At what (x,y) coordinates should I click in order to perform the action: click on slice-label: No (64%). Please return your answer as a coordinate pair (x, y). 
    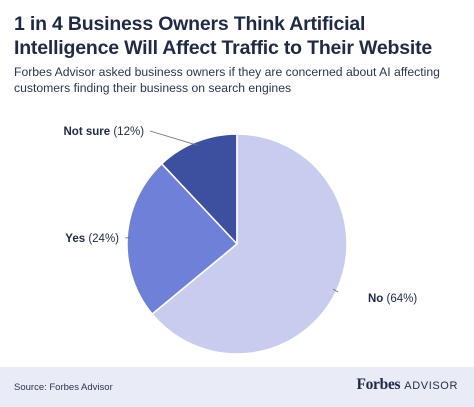
    Looking at the image, I should click on (392, 299).